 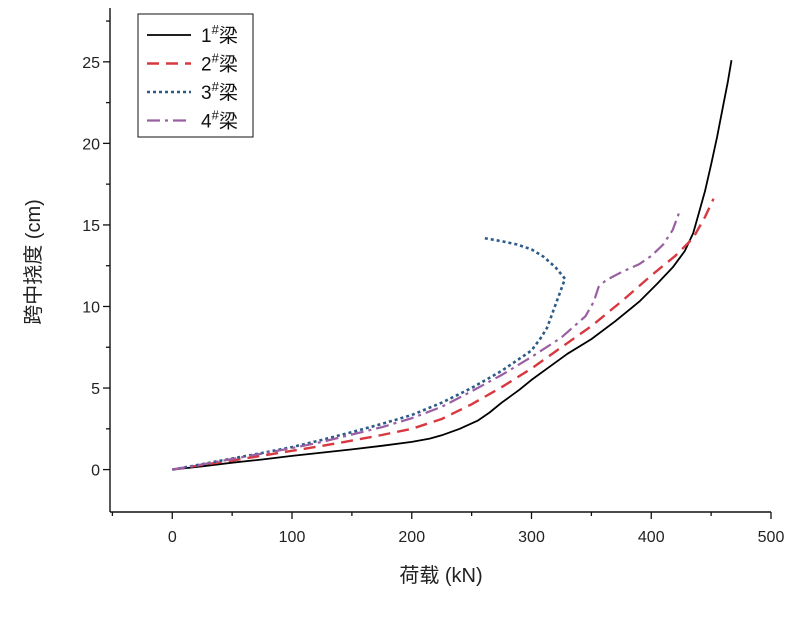 What do you see at coordinates (531, 537) in the screenshot?
I see `x-tick-label: 300` at bounding box center [531, 537].